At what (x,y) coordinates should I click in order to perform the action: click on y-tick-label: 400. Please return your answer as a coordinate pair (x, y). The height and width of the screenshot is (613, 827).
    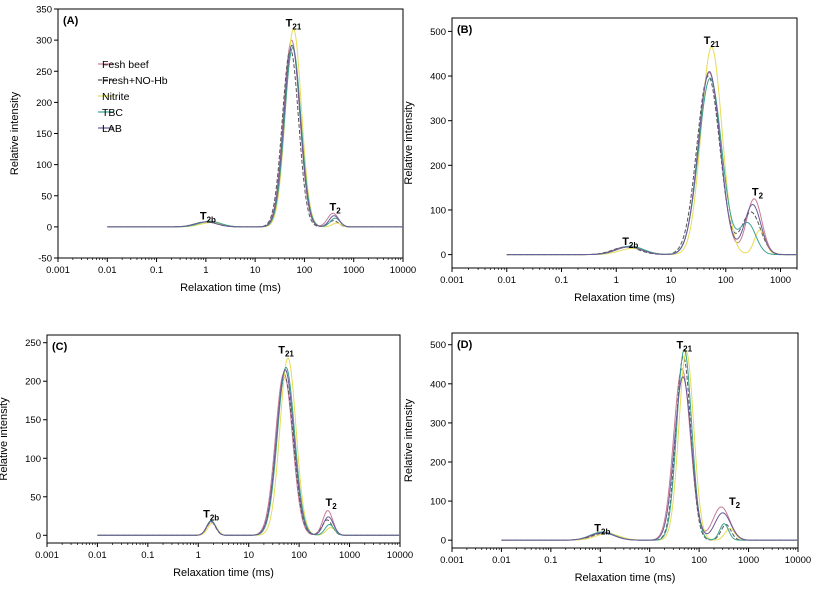
    Looking at the image, I should click on (438, 77).